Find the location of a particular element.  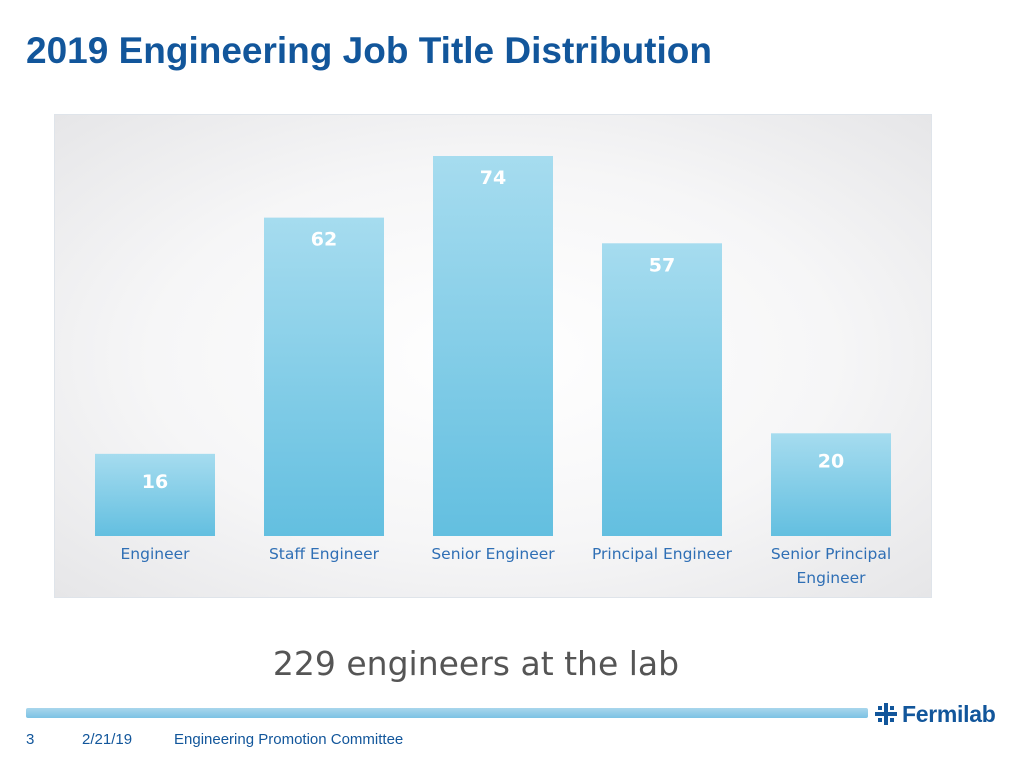

category-label: Principal Engineer is located at coordinates (662, 554).